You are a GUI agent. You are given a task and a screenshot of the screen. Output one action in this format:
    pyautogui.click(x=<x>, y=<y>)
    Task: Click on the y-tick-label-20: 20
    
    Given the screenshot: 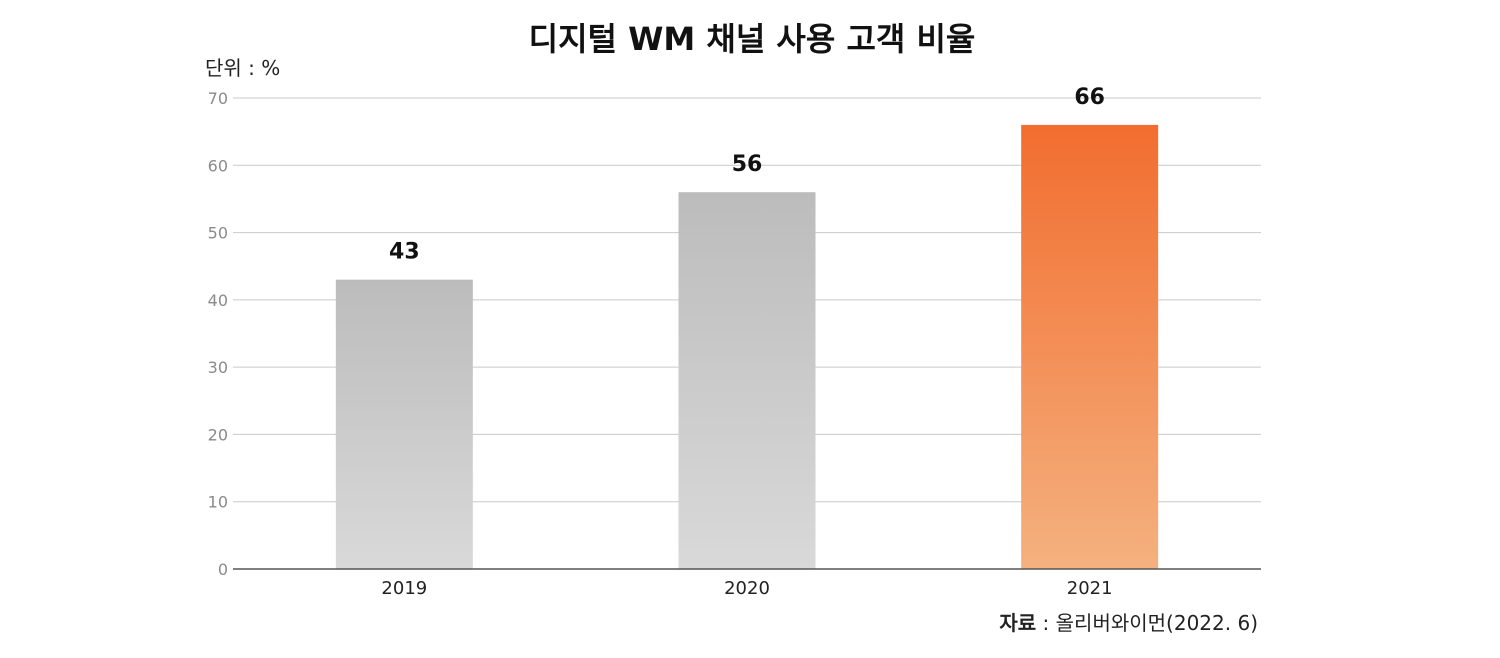 What is the action you would take?
    pyautogui.click(x=218, y=434)
    